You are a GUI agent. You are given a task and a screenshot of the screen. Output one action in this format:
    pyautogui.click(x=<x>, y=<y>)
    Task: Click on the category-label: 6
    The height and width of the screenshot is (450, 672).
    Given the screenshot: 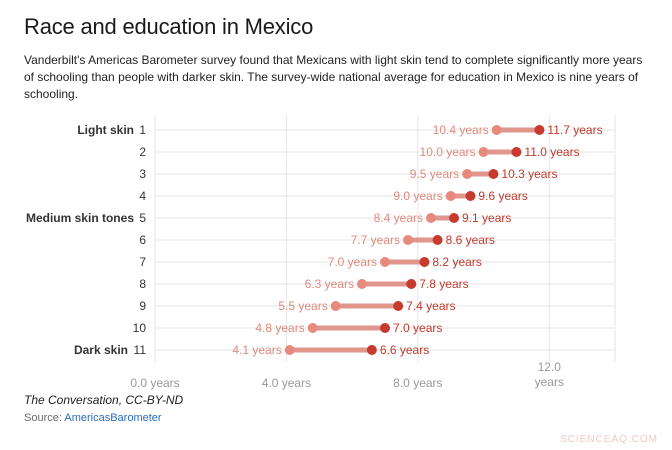 What is the action you would take?
    pyautogui.click(x=142, y=240)
    